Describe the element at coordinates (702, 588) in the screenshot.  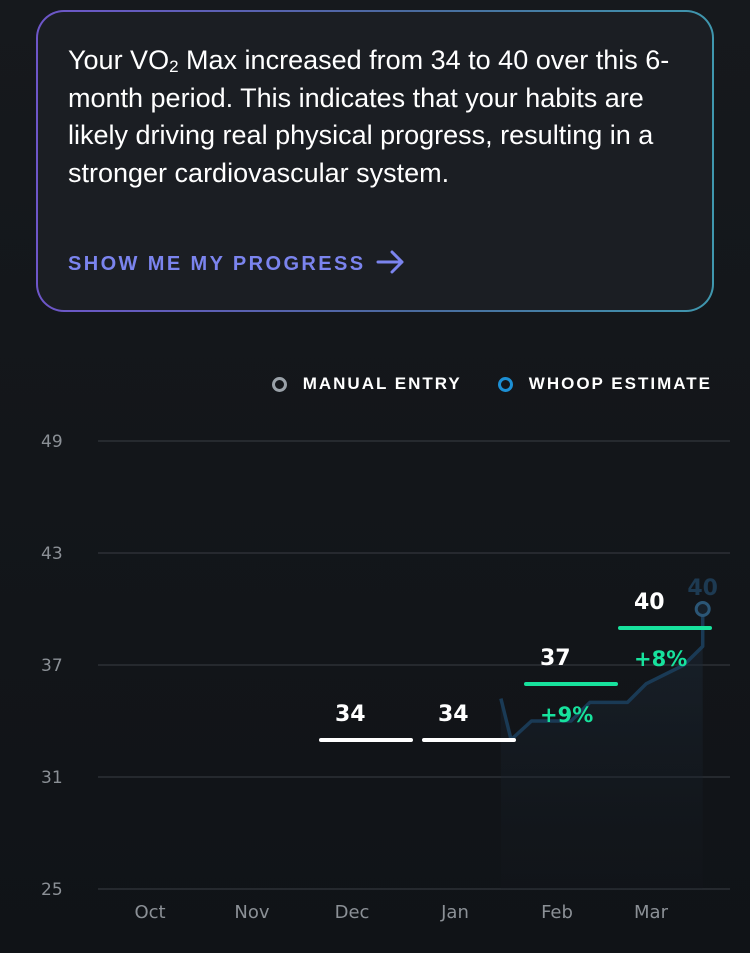
I see `whoop-estimate-end-label: 40` at that location.